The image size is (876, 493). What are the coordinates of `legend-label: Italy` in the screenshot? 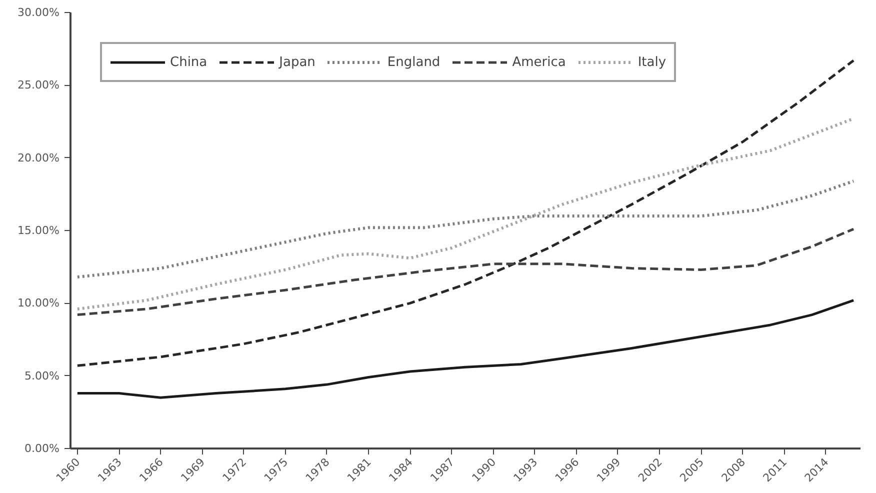 It's located at (652, 62).